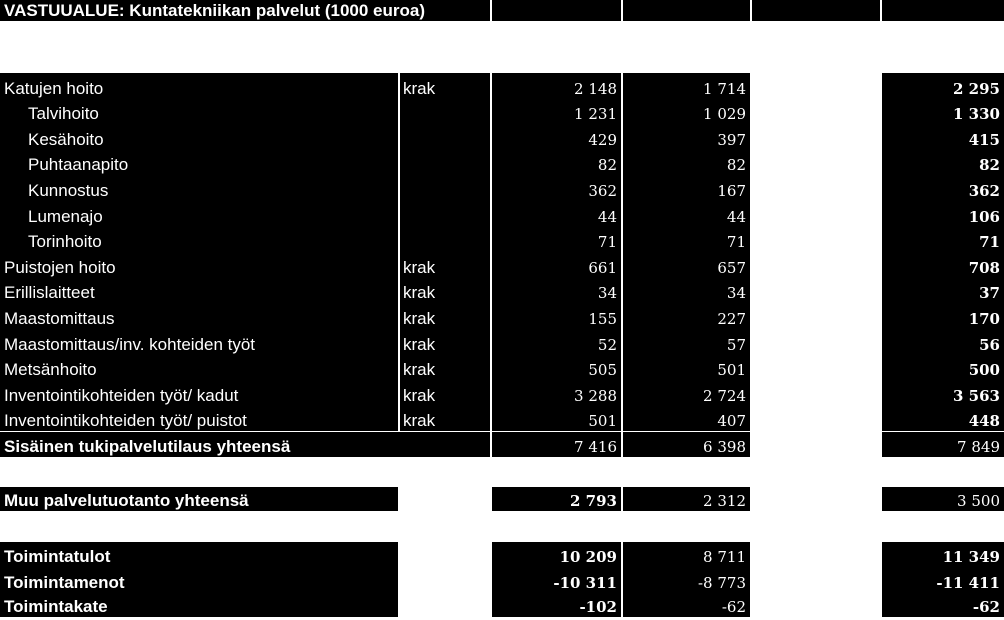 The height and width of the screenshot is (620, 1004). What do you see at coordinates (557, 393) in the screenshot?
I see `value-cell: 3 288` at bounding box center [557, 393].